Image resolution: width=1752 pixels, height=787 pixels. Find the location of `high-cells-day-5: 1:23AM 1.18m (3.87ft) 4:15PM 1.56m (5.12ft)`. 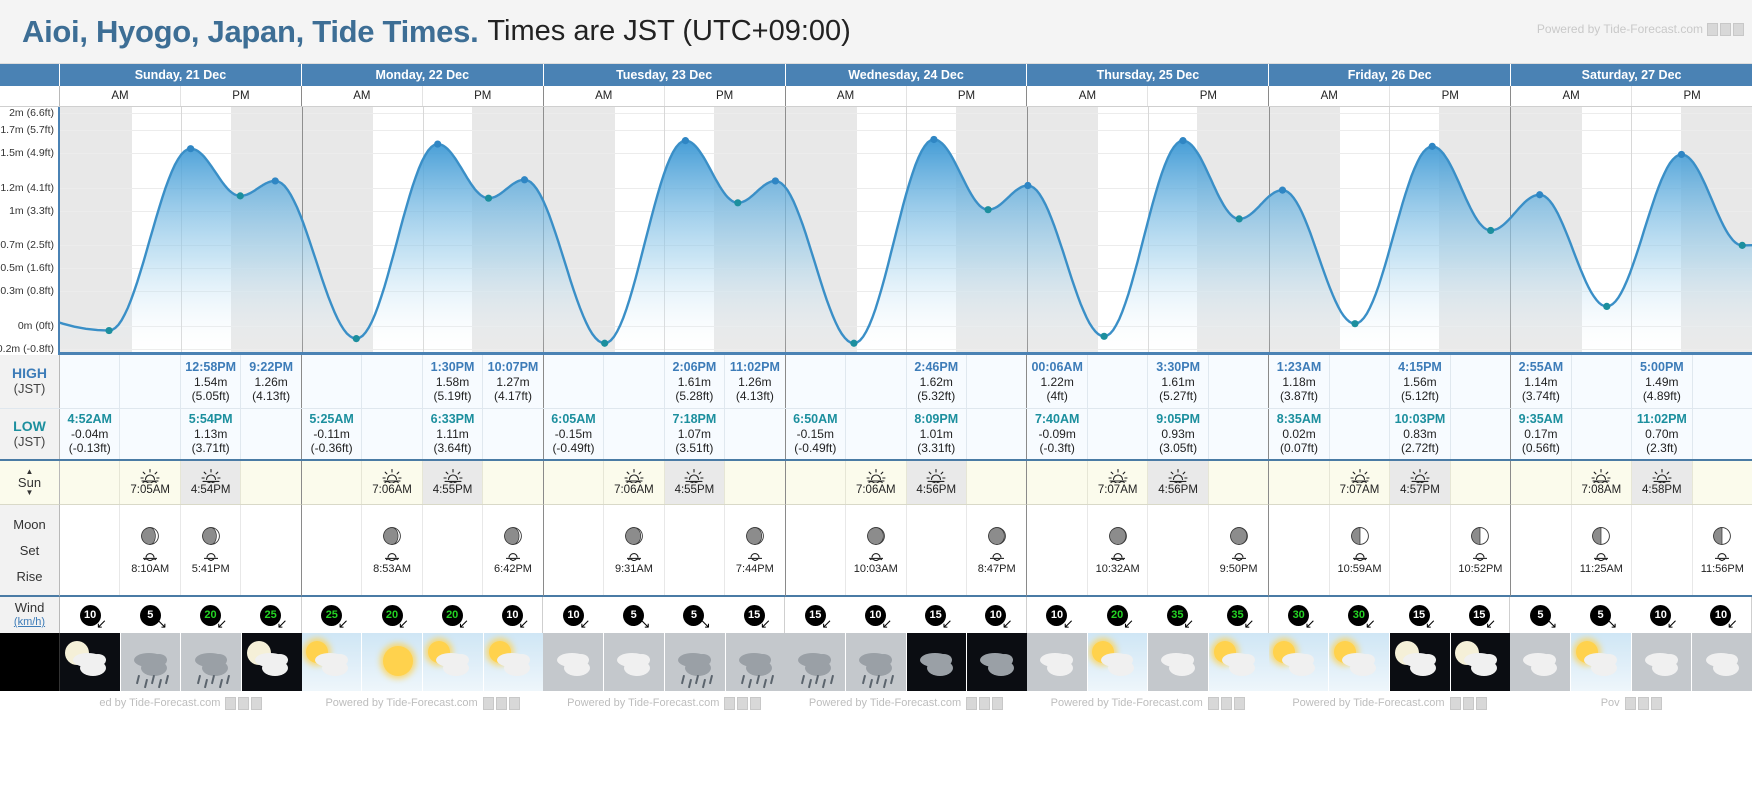

high-cells-day-5: 1:23AM 1.18m (3.87ft) 4:15PM 1.56m (5.12ft) is located at coordinates (1390, 381).